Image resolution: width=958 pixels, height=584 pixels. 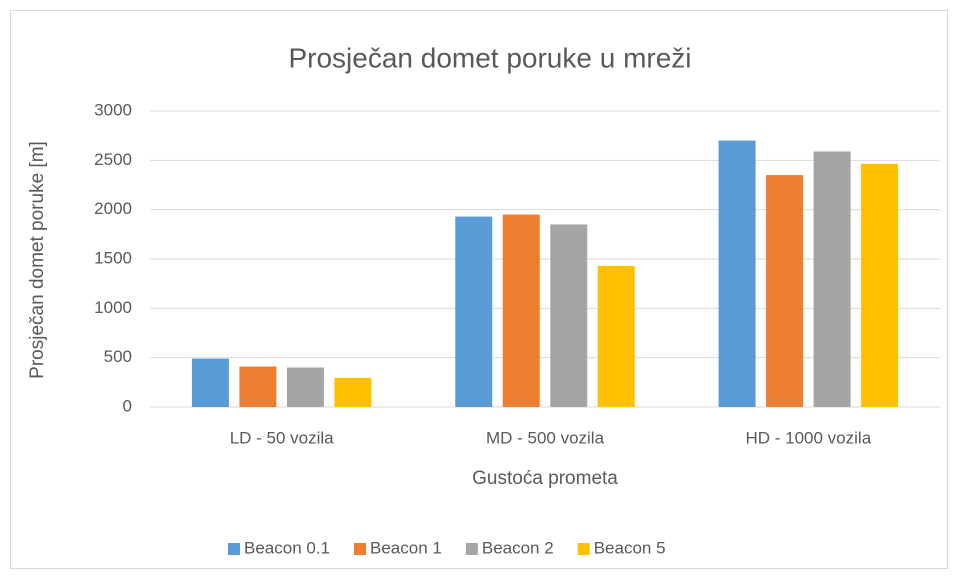 What do you see at coordinates (282, 437) in the screenshot?
I see `x-tick-label: LD - 50 vozila` at bounding box center [282, 437].